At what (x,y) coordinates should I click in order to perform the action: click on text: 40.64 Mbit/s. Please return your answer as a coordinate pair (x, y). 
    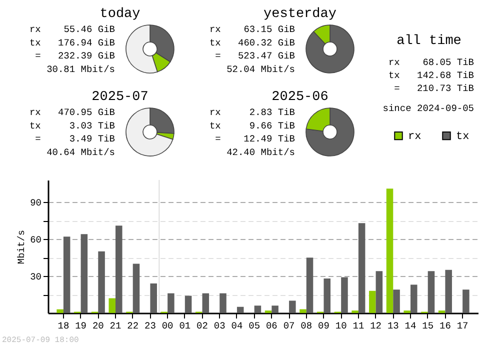
    Looking at the image, I should click on (80, 152).